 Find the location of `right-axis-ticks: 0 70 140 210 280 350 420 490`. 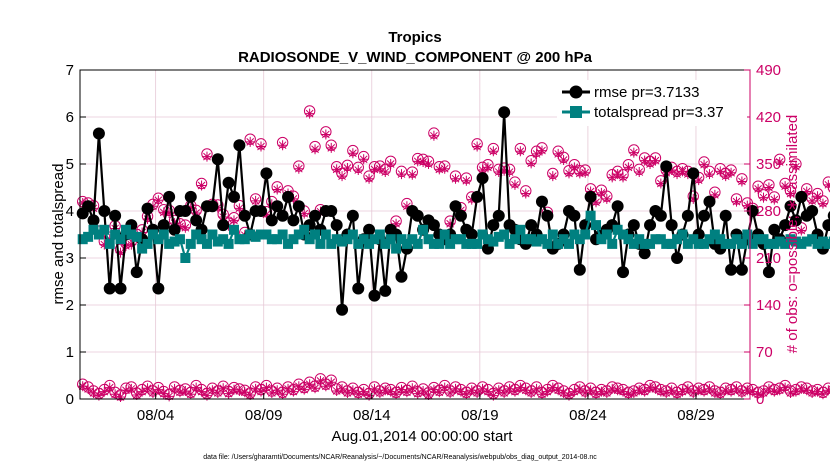

right-axis-ticks: 0 70 140 210 280 350 420 490 is located at coordinates (762, 235).